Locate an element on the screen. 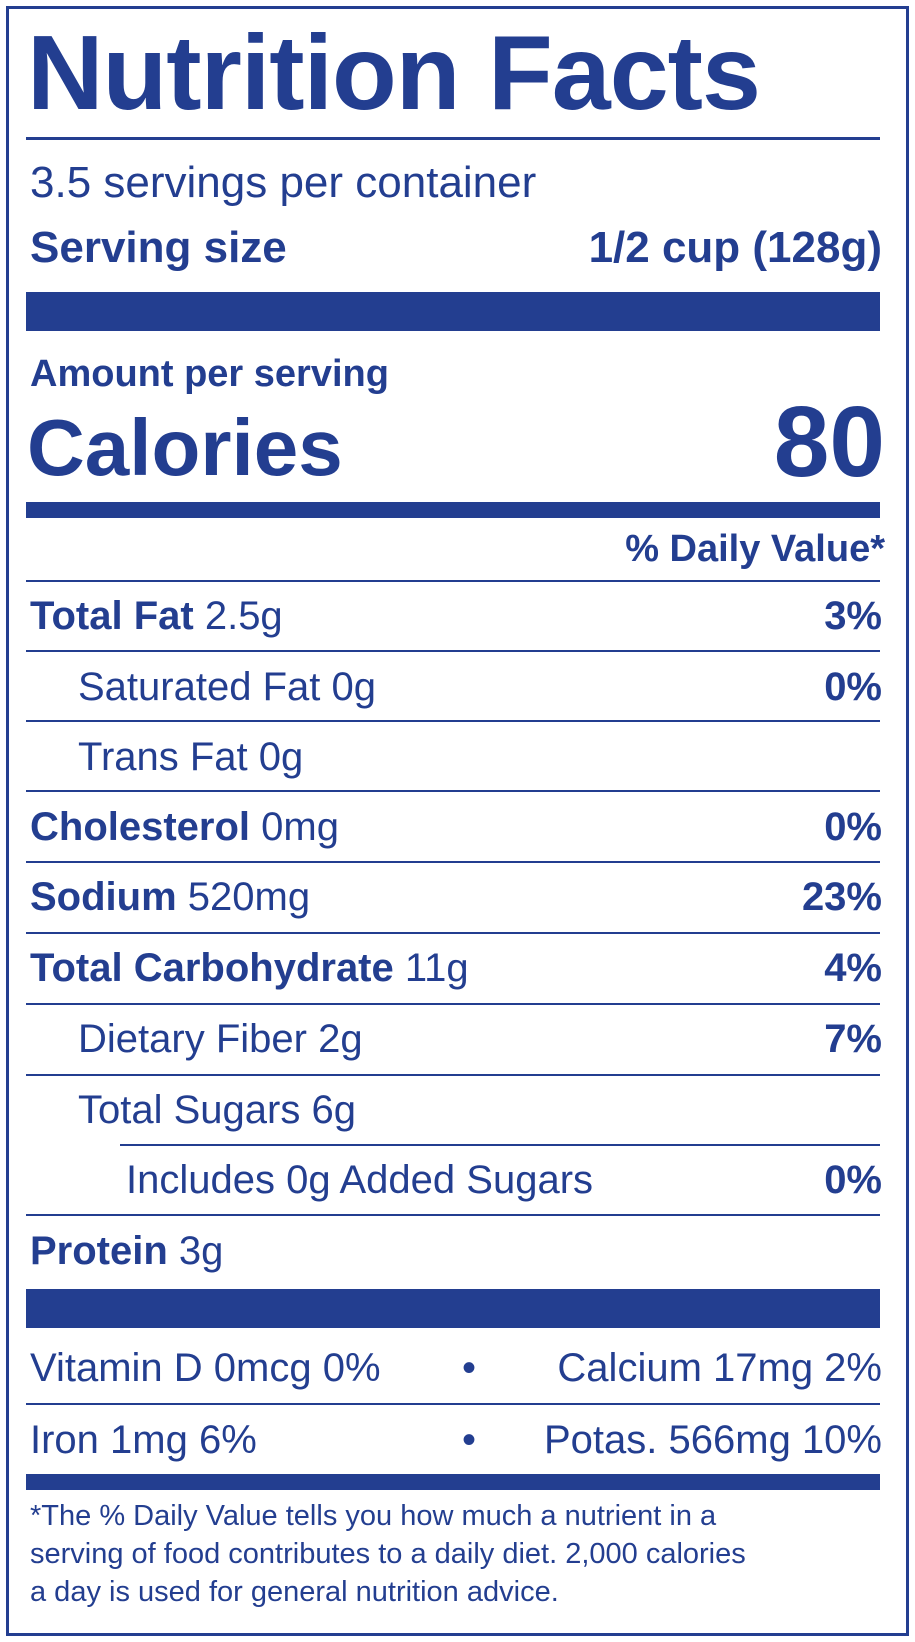  nutrient-name: Protein is located at coordinates (99, 1251).